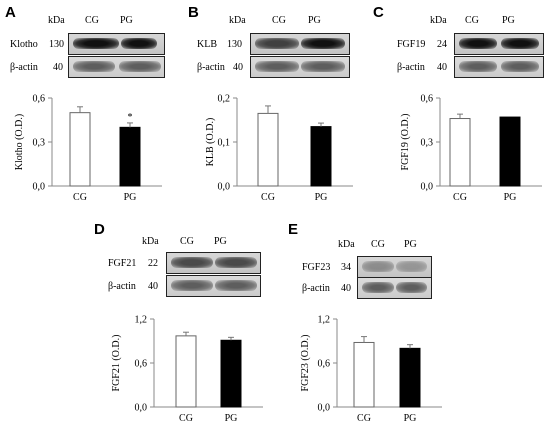 The image size is (550, 424). What do you see at coordinates (210, 142) in the screenshot?
I see `y-axis-title: KLB (O.D.)` at bounding box center [210, 142].